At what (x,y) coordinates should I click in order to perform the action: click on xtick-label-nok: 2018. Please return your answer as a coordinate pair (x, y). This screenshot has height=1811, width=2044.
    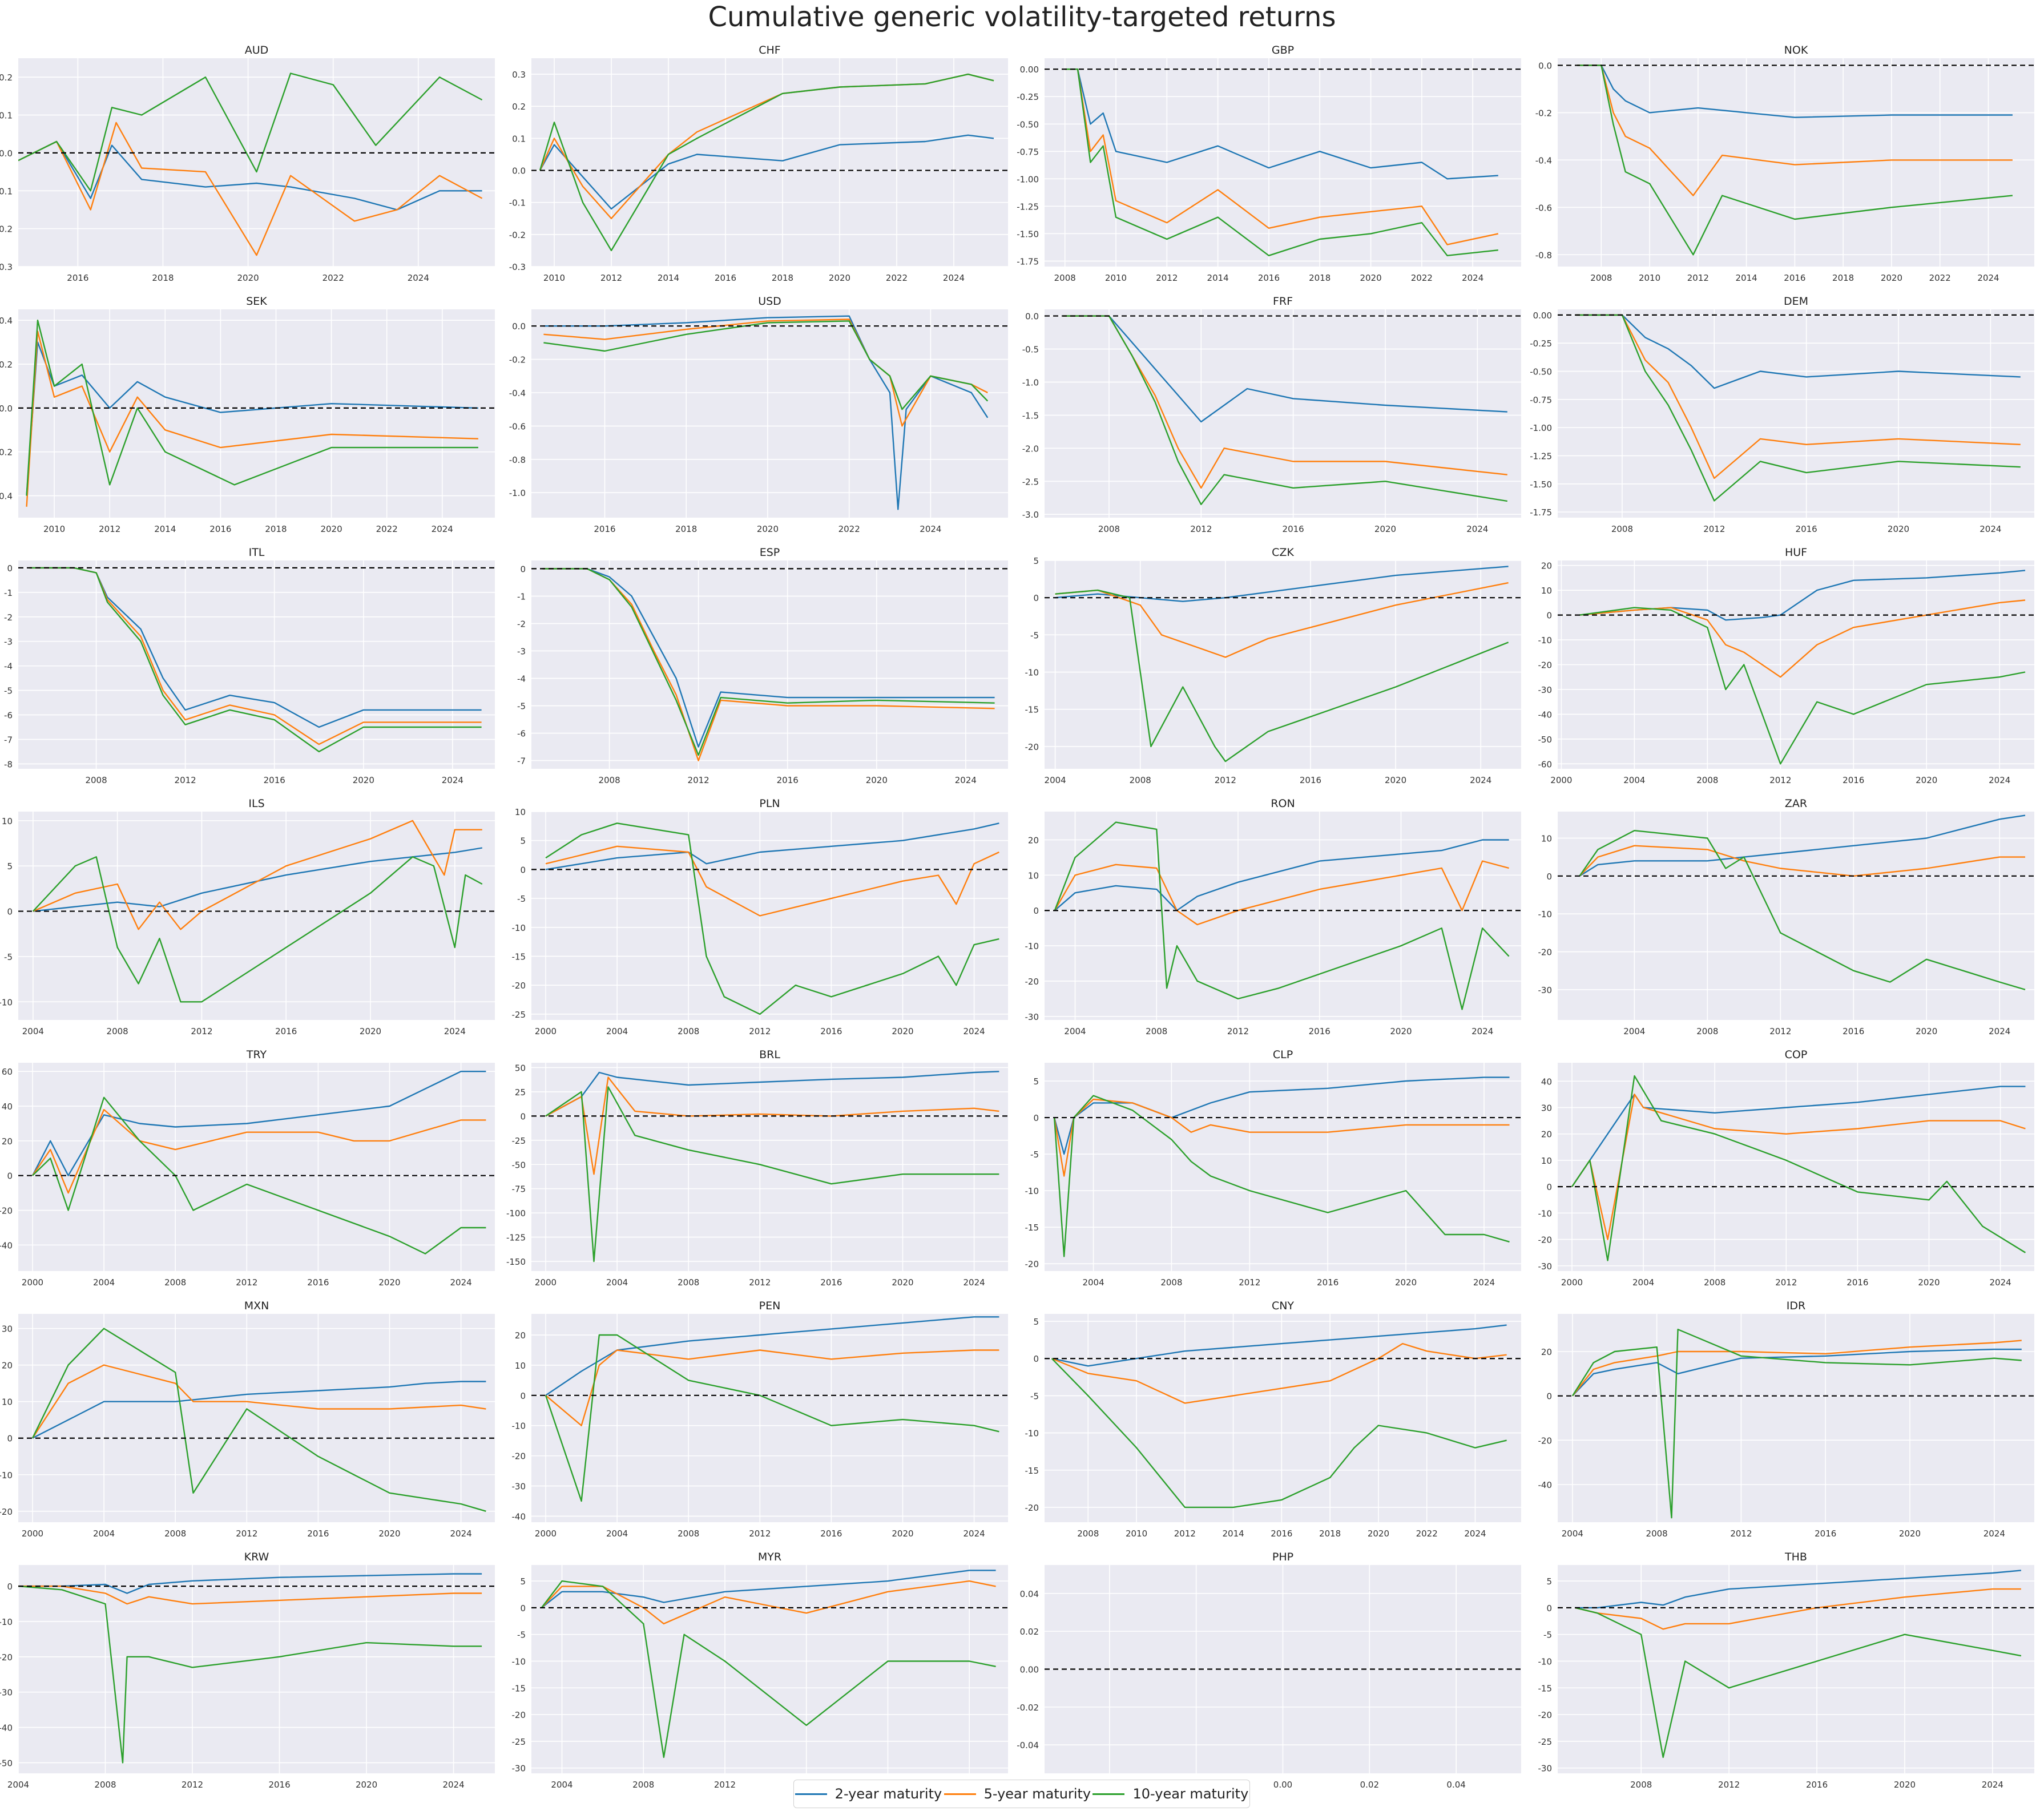
    Looking at the image, I should click on (1843, 278).